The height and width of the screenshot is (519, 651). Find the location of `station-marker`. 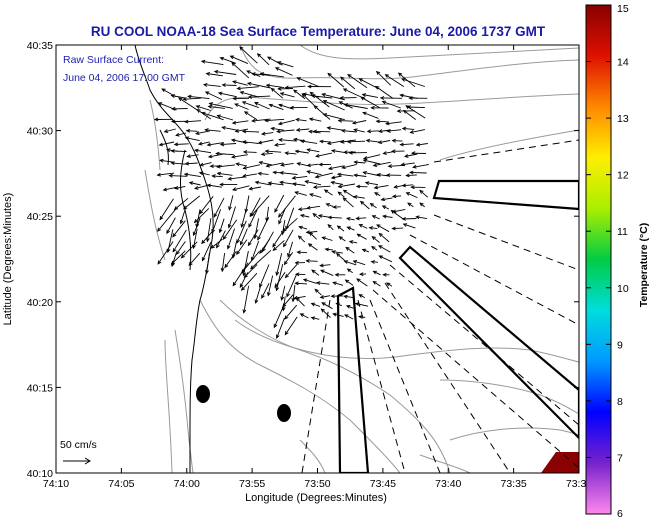

station-marker is located at coordinates (203, 394).